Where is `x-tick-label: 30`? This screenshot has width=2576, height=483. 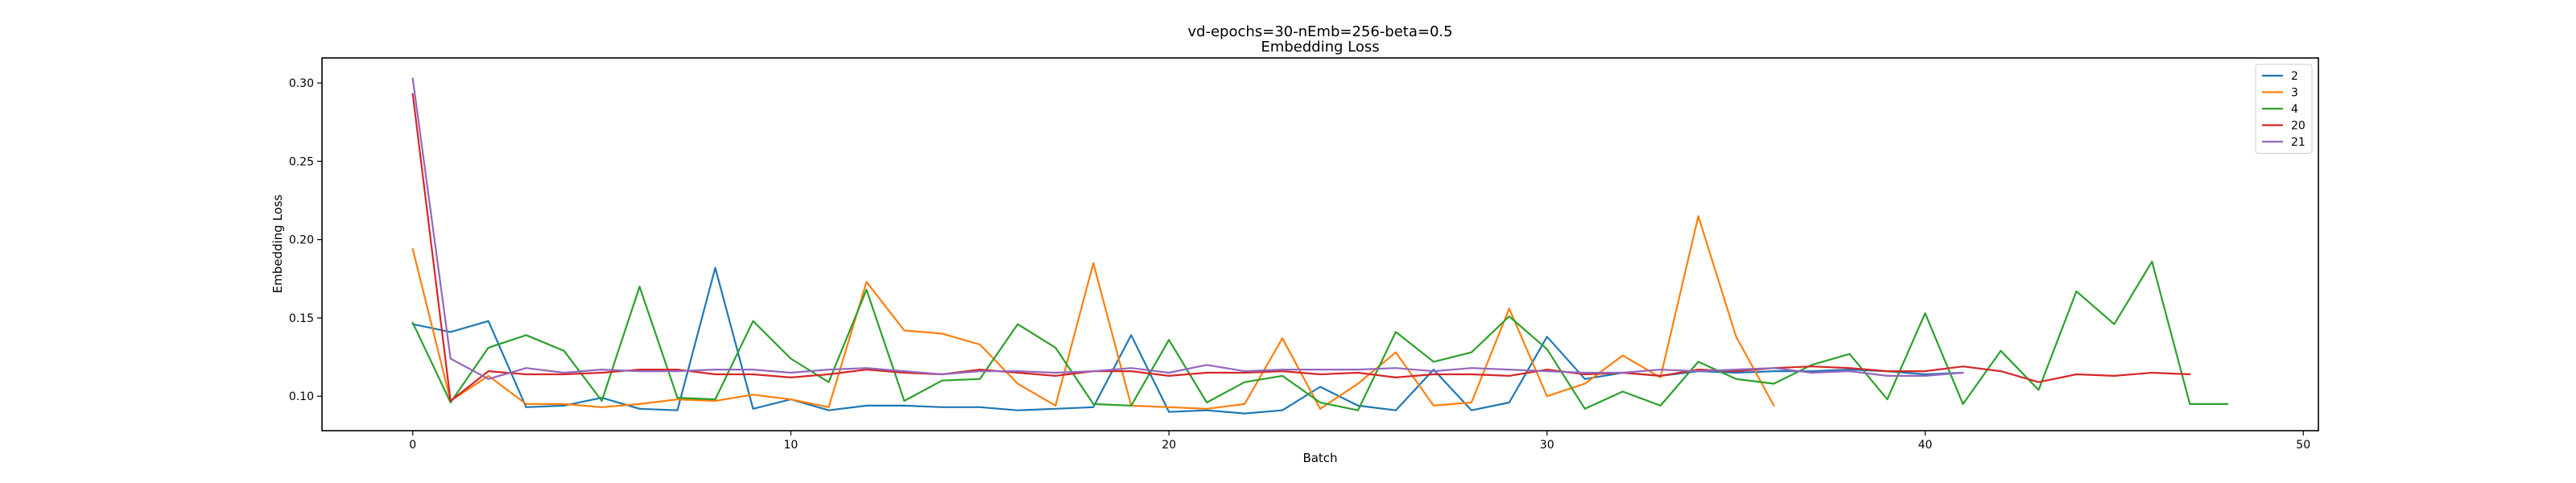 x-tick-label: 30 is located at coordinates (1547, 445).